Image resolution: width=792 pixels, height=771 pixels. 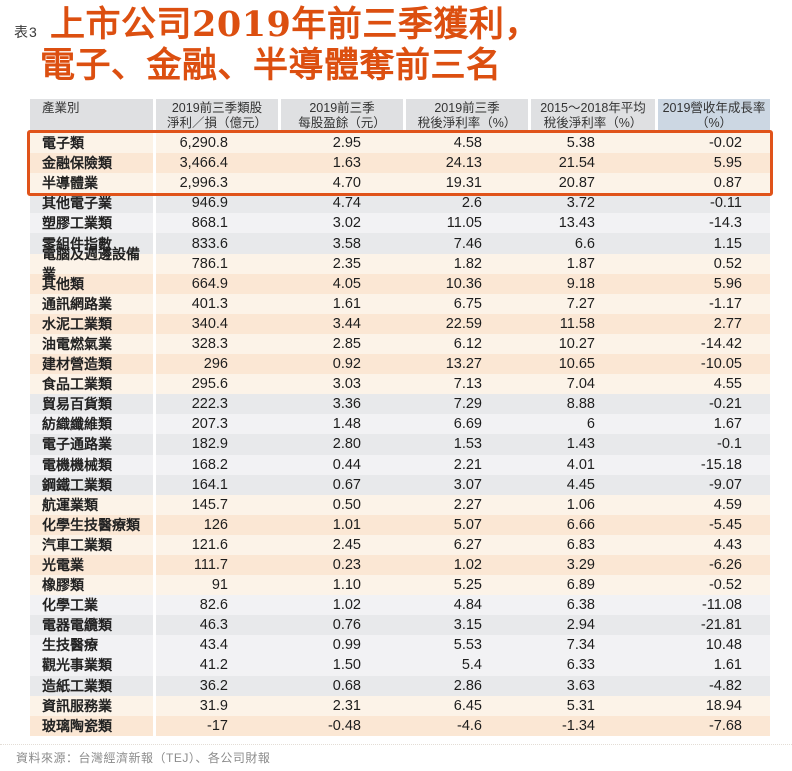 I want to click on column-header-text: 2019前三季, so click(x=342, y=108).